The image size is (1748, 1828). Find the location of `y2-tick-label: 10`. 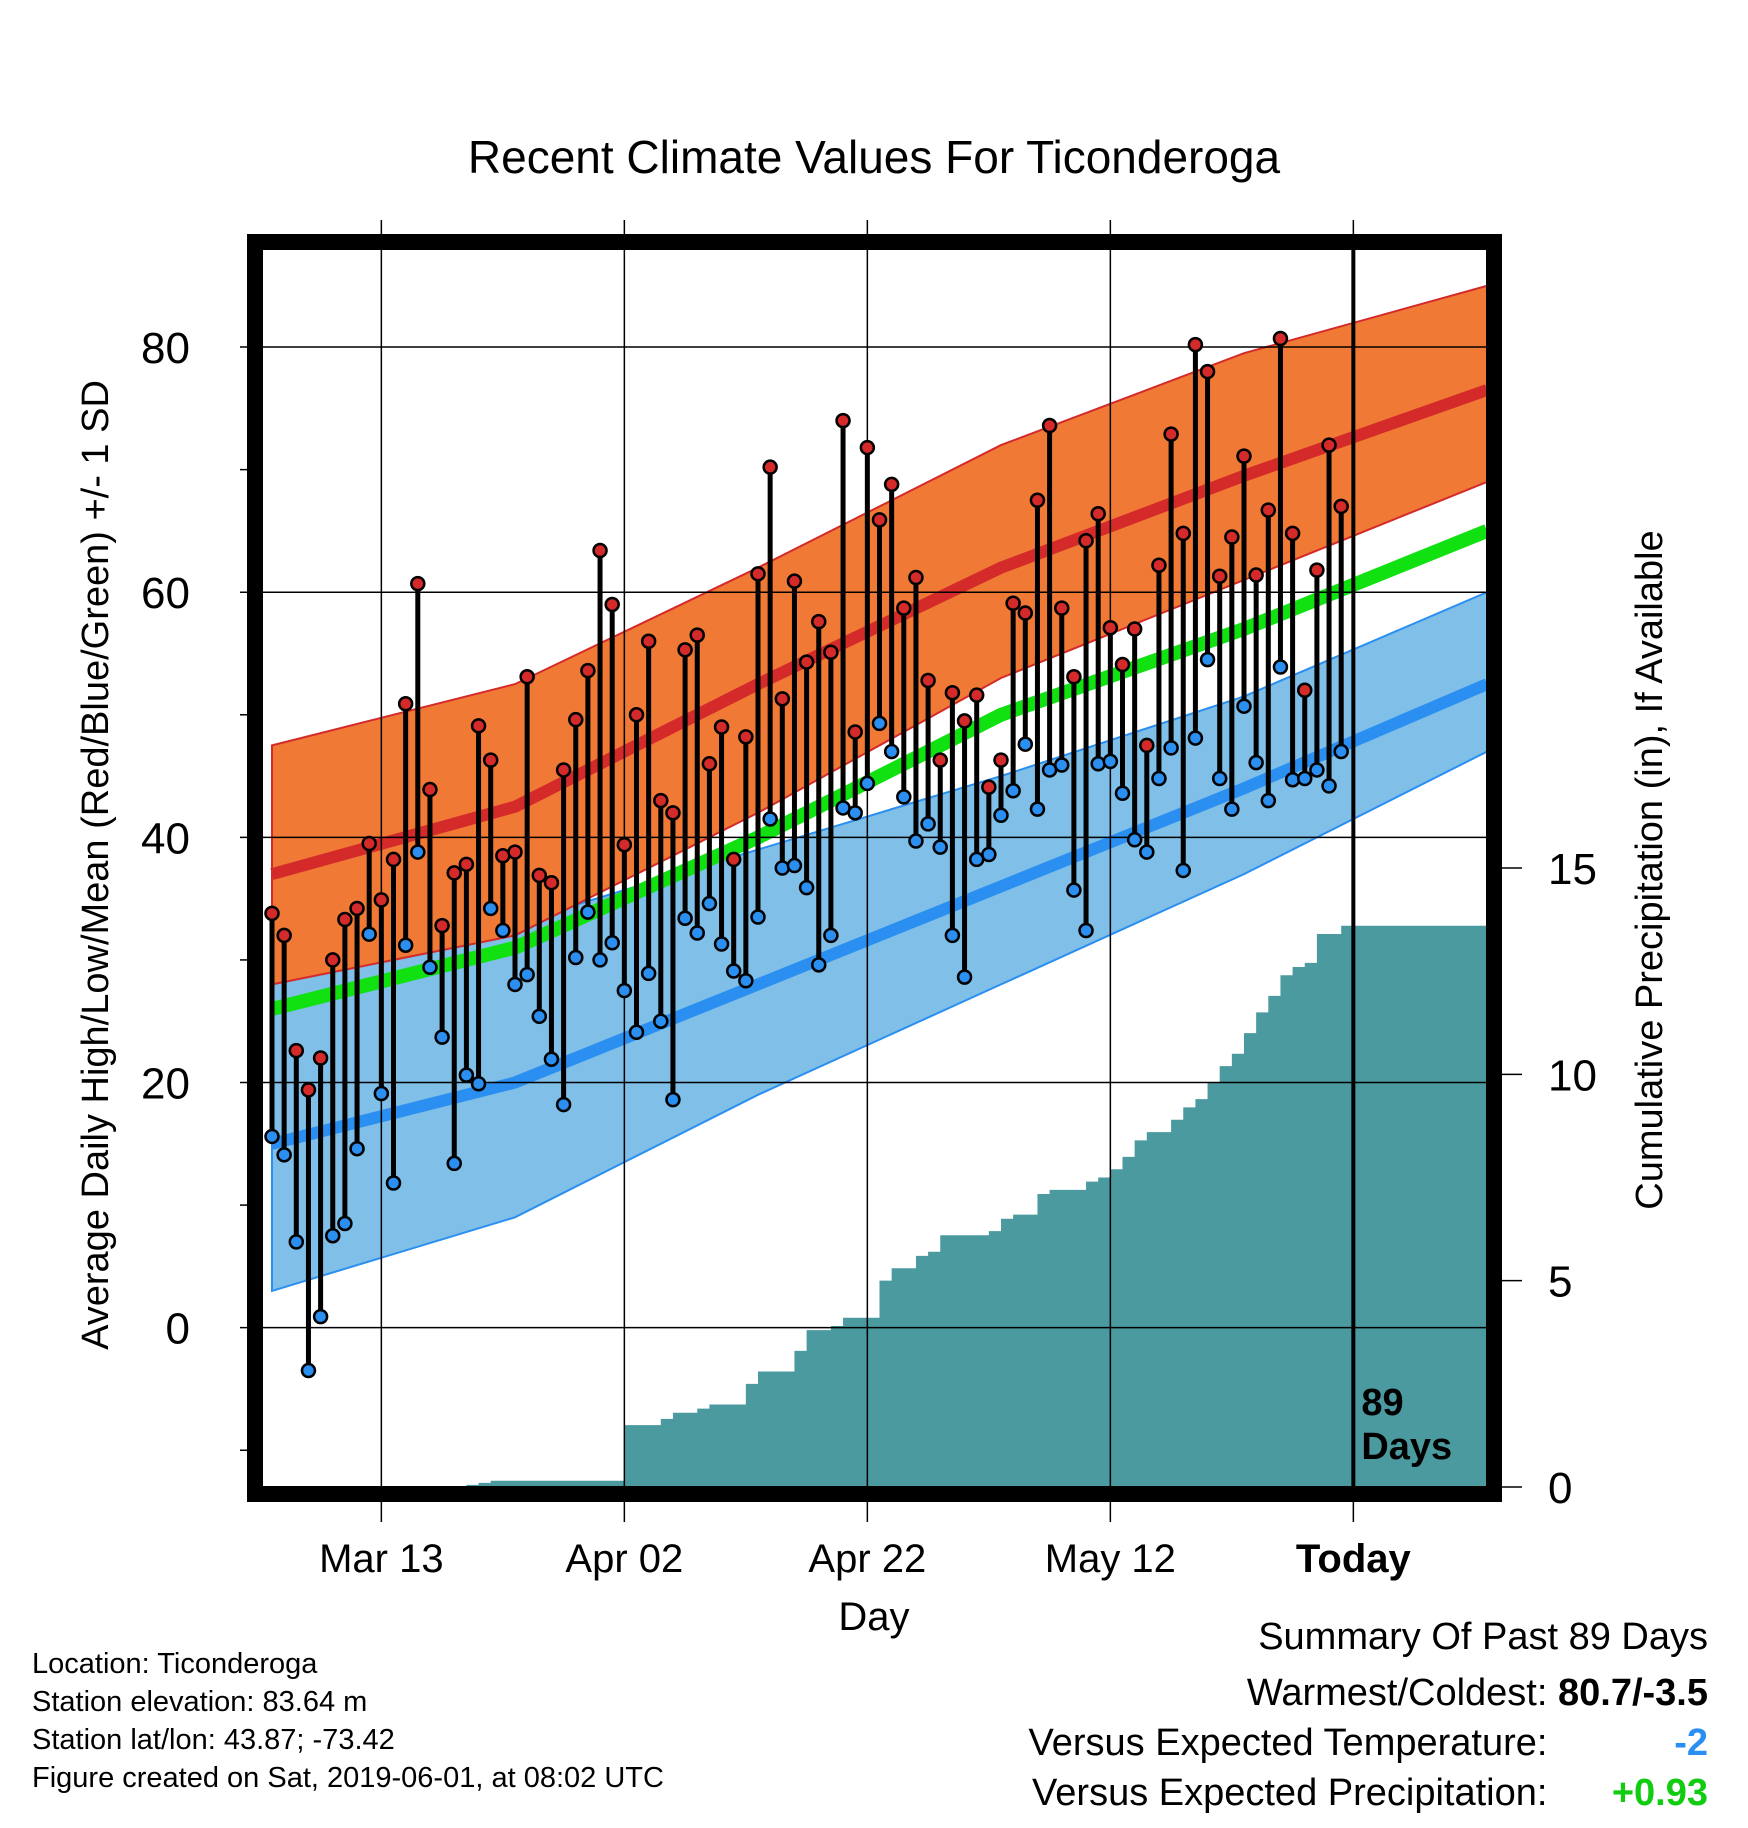

y2-tick-label: 10 is located at coordinates (1572, 1075).